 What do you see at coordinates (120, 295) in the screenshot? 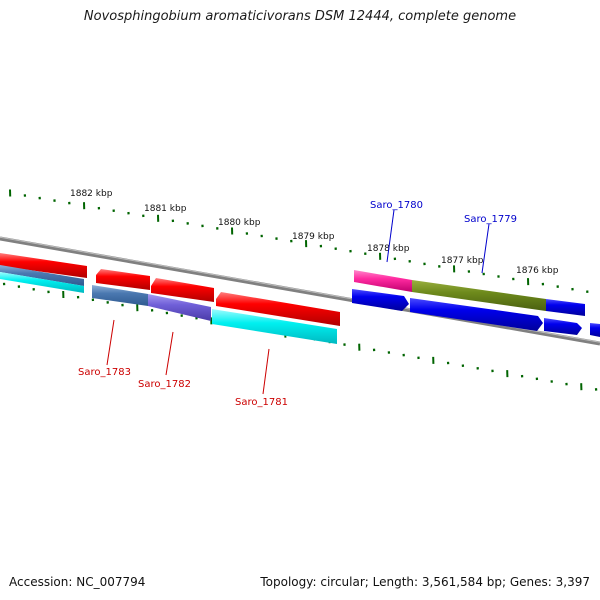
I see `gene-saro-1782-steel` at bounding box center [120, 295].